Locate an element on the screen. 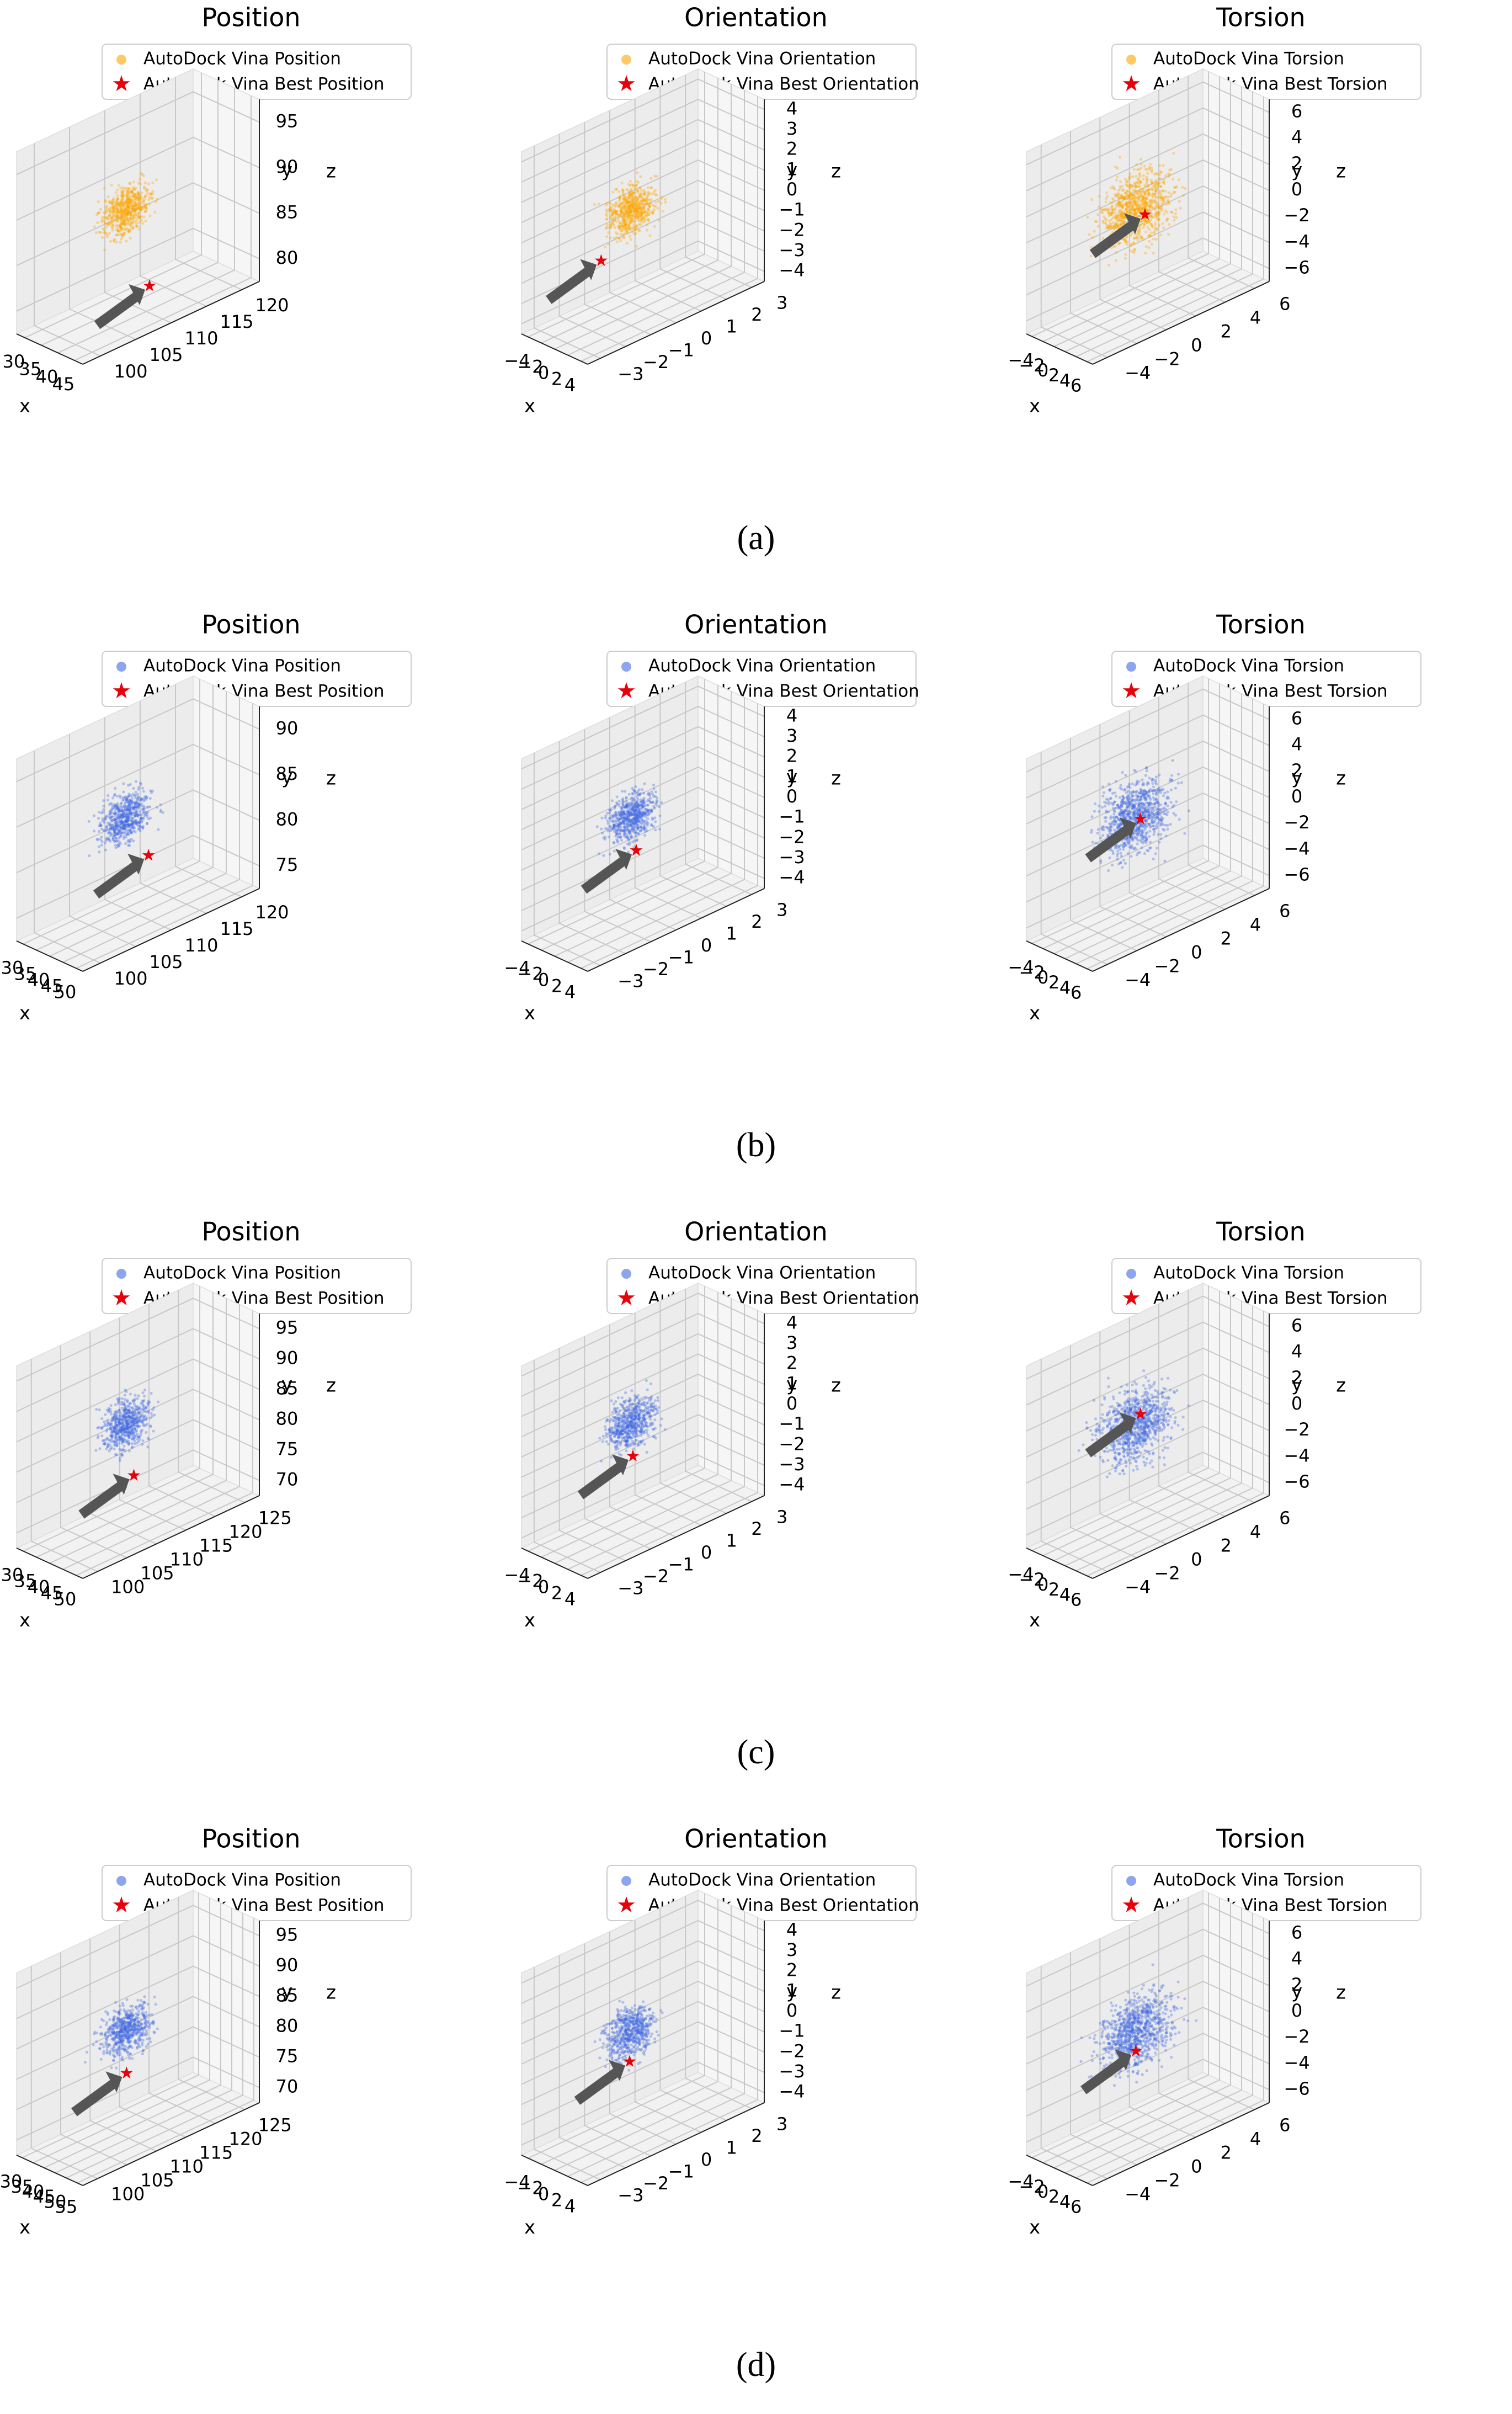 The image size is (1512, 2414). scatter-cloud is located at coordinates (630, 210).